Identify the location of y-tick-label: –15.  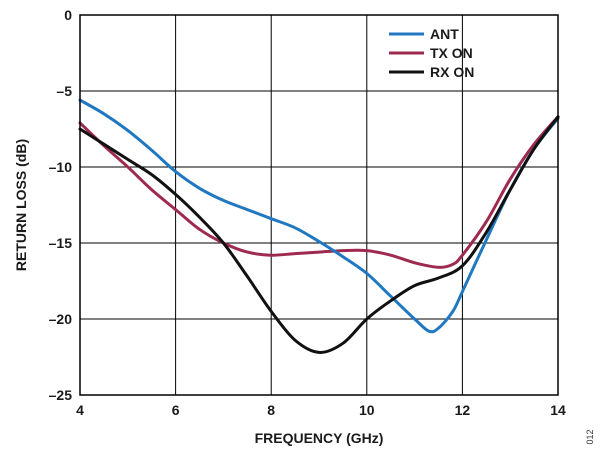
(61, 243).